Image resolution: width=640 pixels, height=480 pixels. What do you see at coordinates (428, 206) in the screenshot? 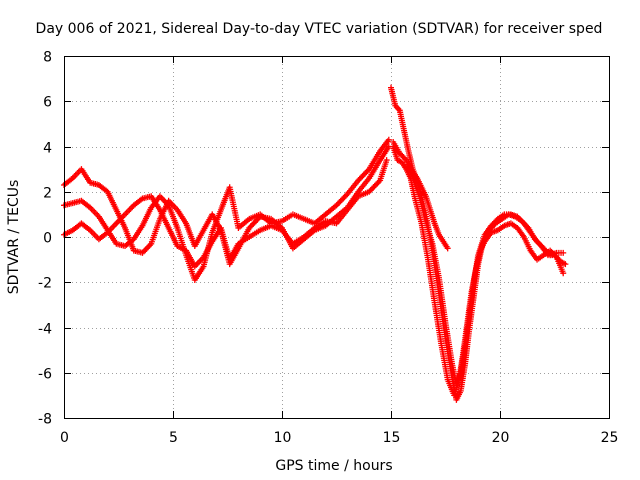
I see `series-track-g` at bounding box center [428, 206].